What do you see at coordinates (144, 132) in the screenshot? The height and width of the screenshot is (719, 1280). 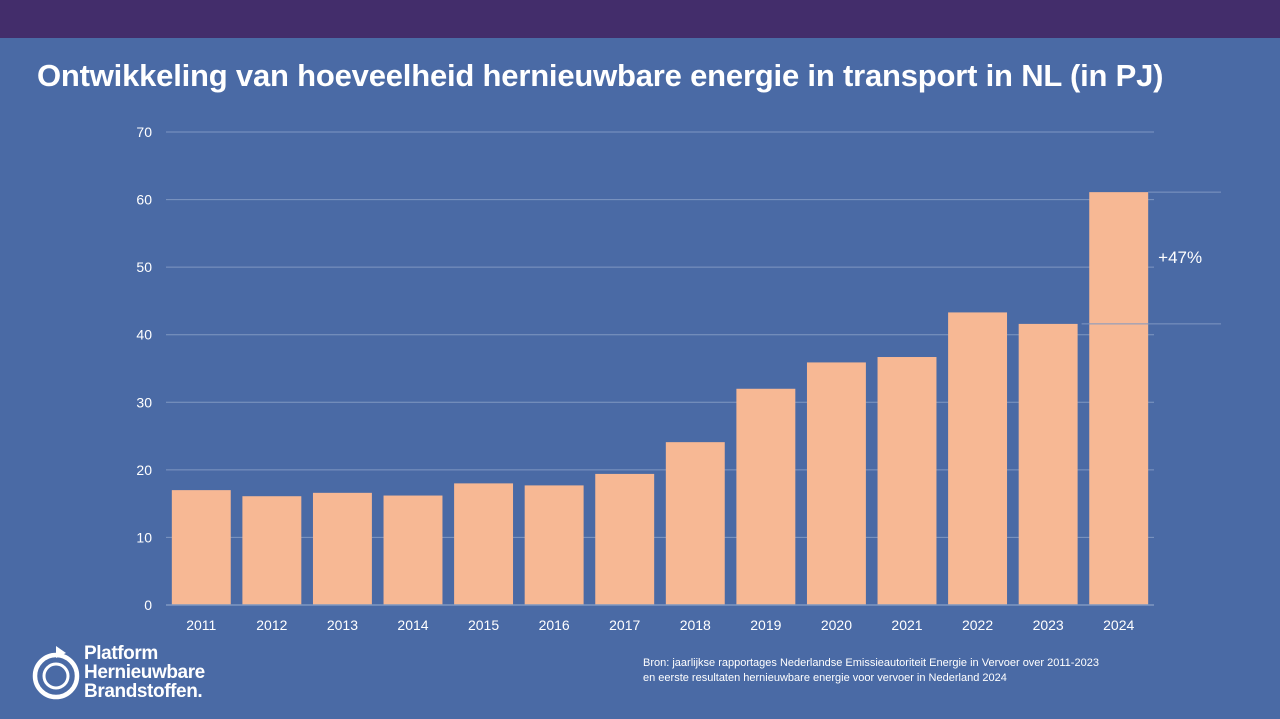 I see `y-tick-label: 70` at bounding box center [144, 132].